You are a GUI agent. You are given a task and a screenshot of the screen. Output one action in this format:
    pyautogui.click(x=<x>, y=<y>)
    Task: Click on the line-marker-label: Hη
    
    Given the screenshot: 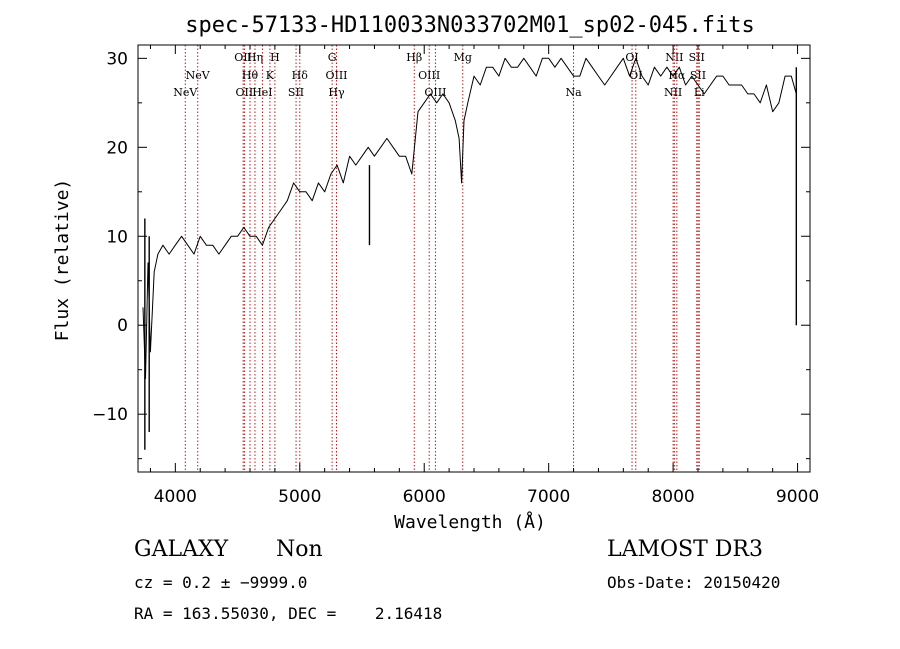 What is the action you would take?
    pyautogui.click(x=255, y=57)
    